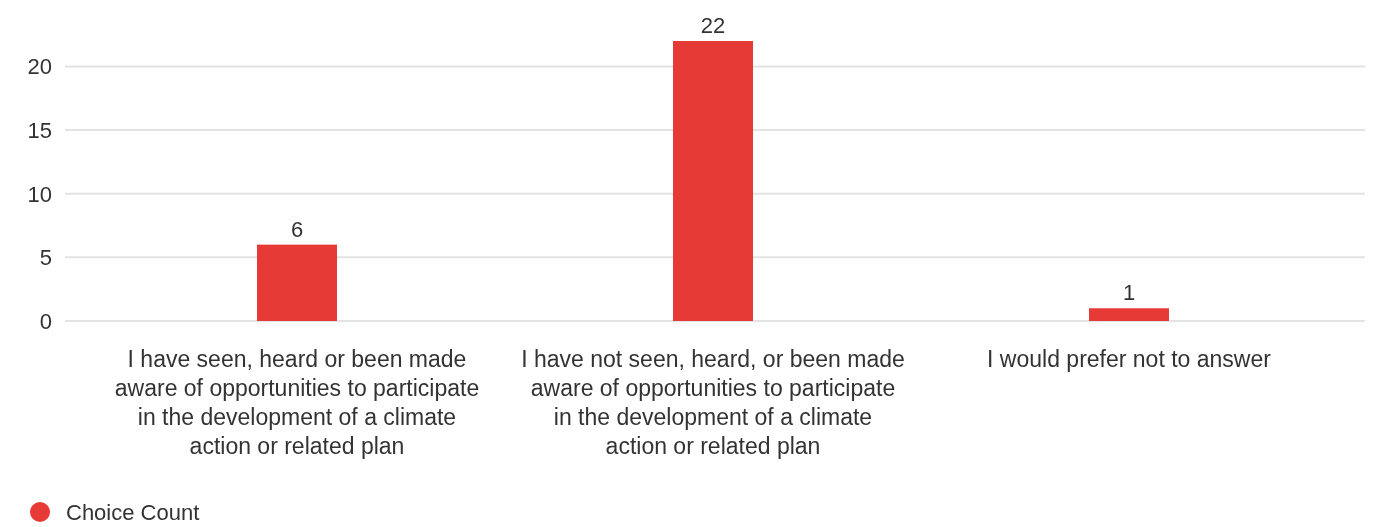  What do you see at coordinates (45, 321) in the screenshot?
I see `y-tick-label: 0` at bounding box center [45, 321].